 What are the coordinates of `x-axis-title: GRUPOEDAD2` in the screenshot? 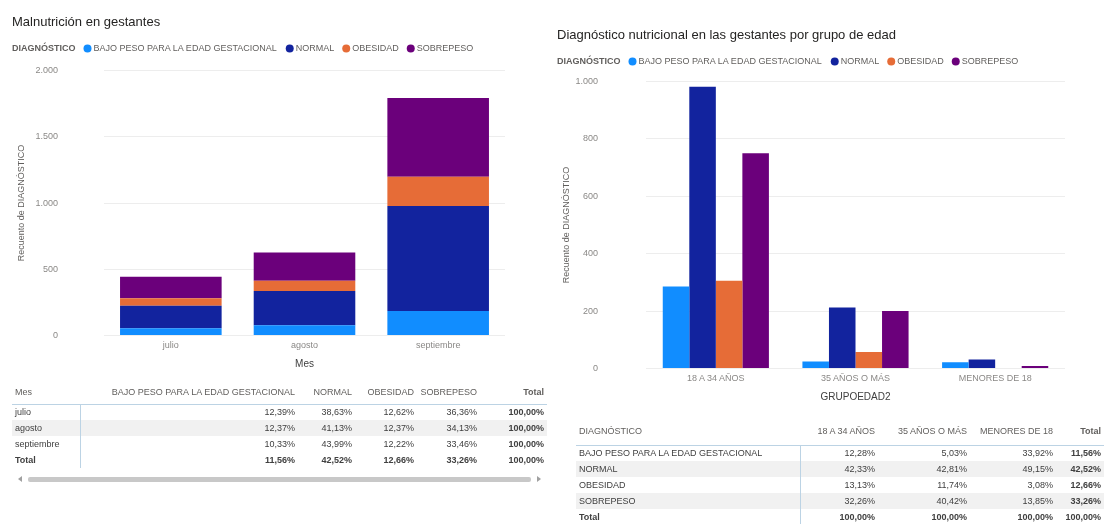 It's located at (855, 397).